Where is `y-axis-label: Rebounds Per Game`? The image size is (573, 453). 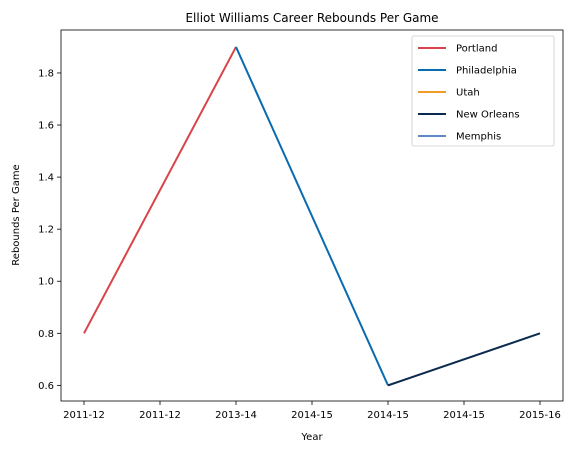 y-axis-label: Rebounds Per Game is located at coordinates (16, 214).